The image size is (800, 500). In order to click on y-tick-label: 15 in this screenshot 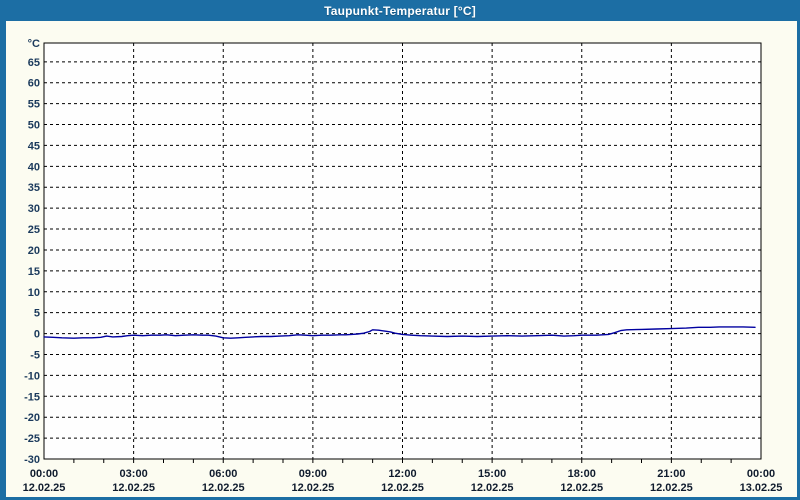, I will do `click(34, 272)`.